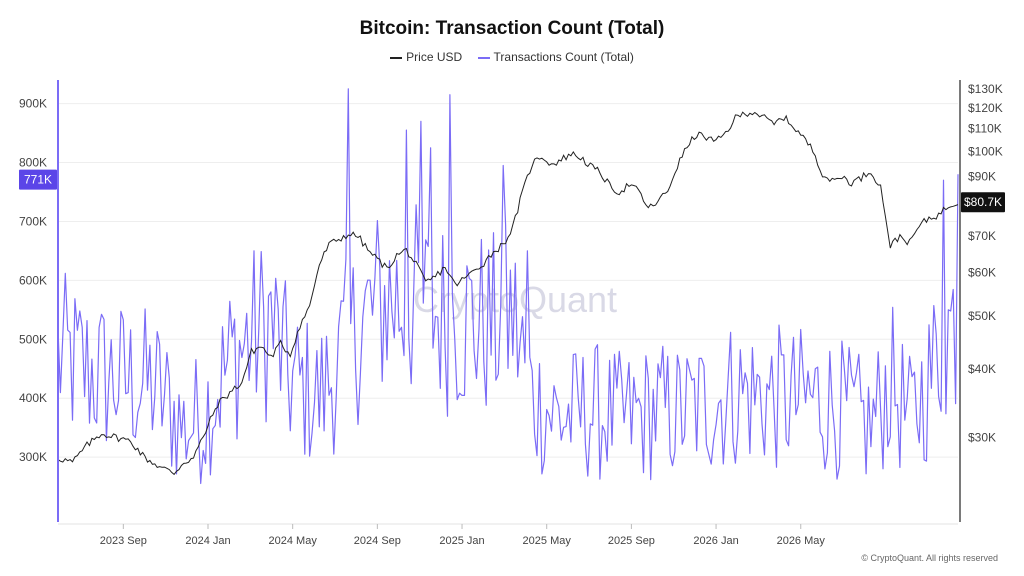 The image size is (1024, 576). Describe the element at coordinates (985, 108) in the screenshot. I see `y-right-tick-$120K: $120K` at that location.